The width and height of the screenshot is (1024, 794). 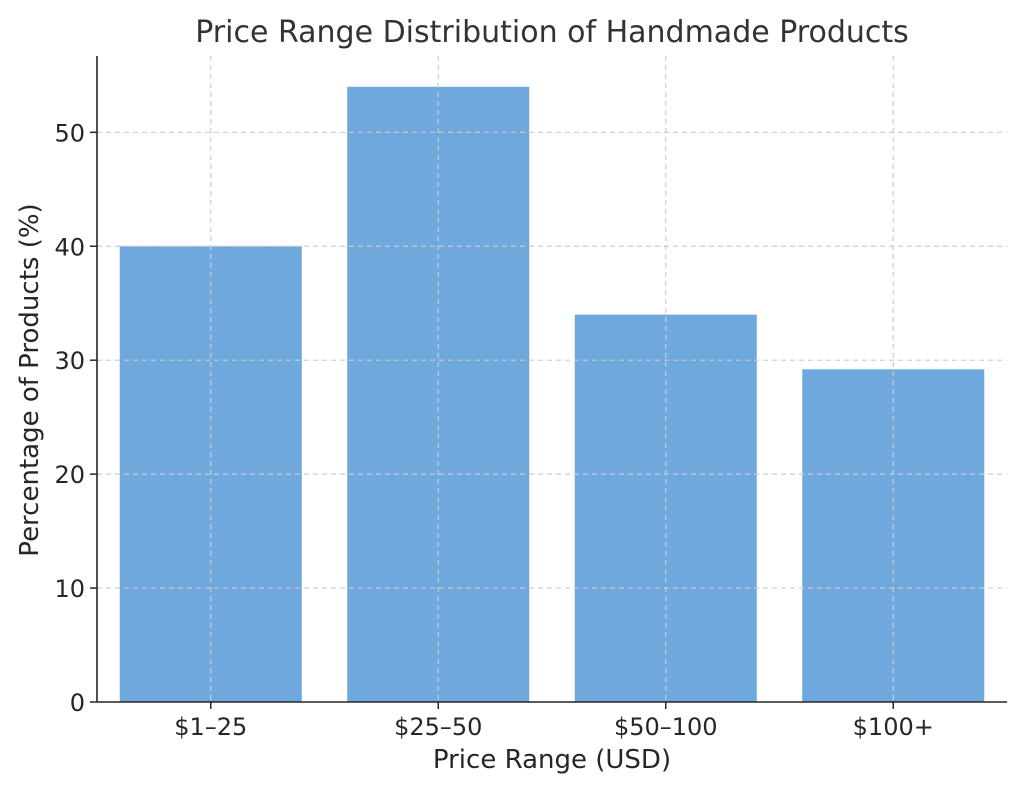 What do you see at coordinates (69, 475) in the screenshot?
I see `y-tick-label: 20` at bounding box center [69, 475].